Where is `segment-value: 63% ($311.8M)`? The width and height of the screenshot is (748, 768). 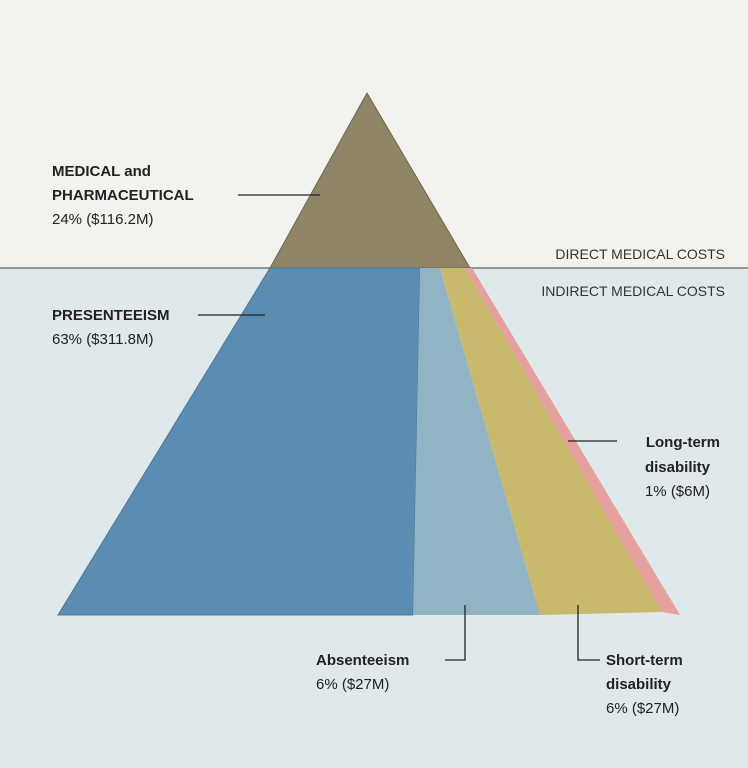 segment-value: 63% ($311.8M) is located at coordinates (102, 339).